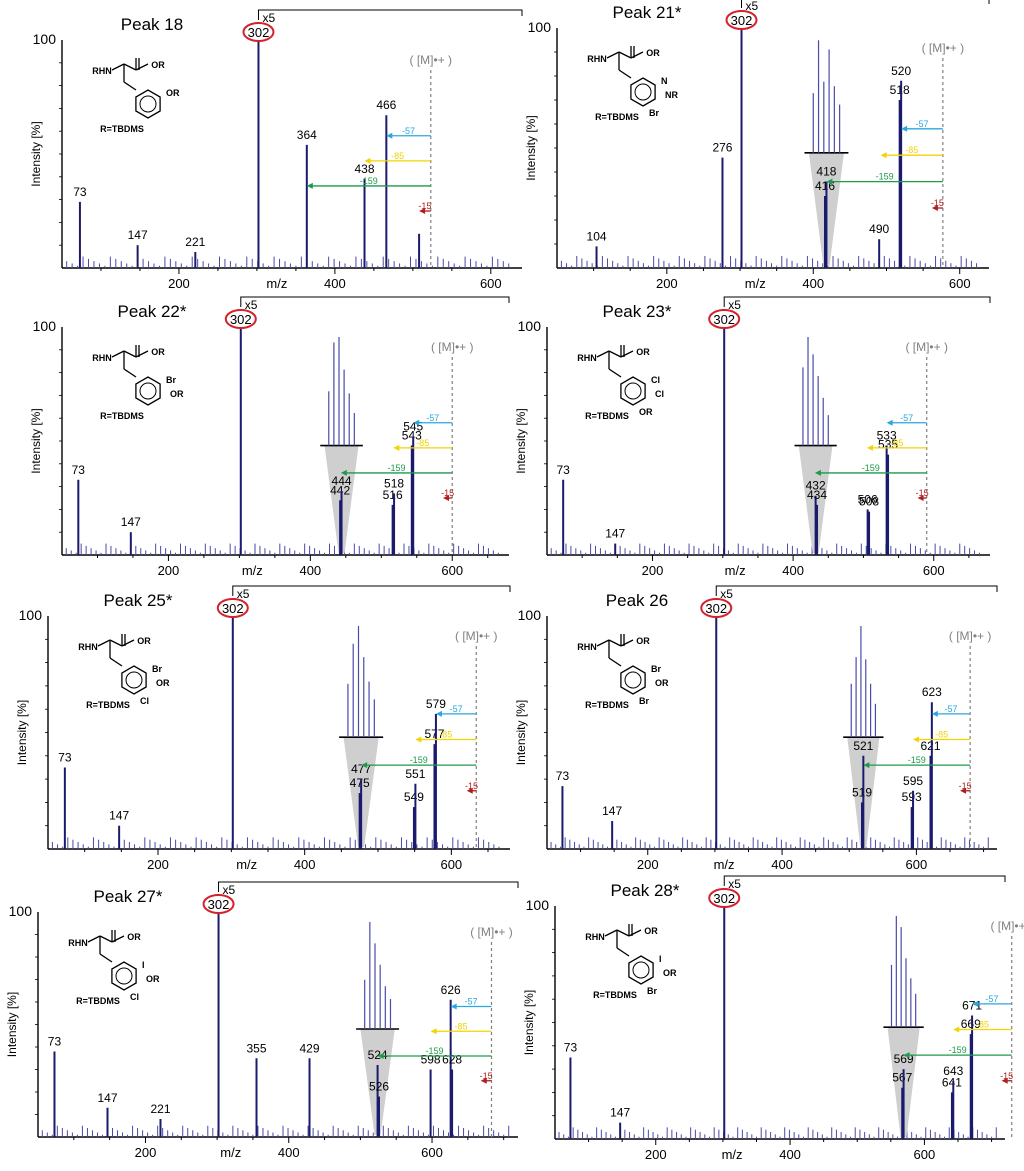 This screenshot has height=1171, width=1024. Describe the element at coordinates (887, 436) in the screenshot. I see `peak-label: 533` at that location.